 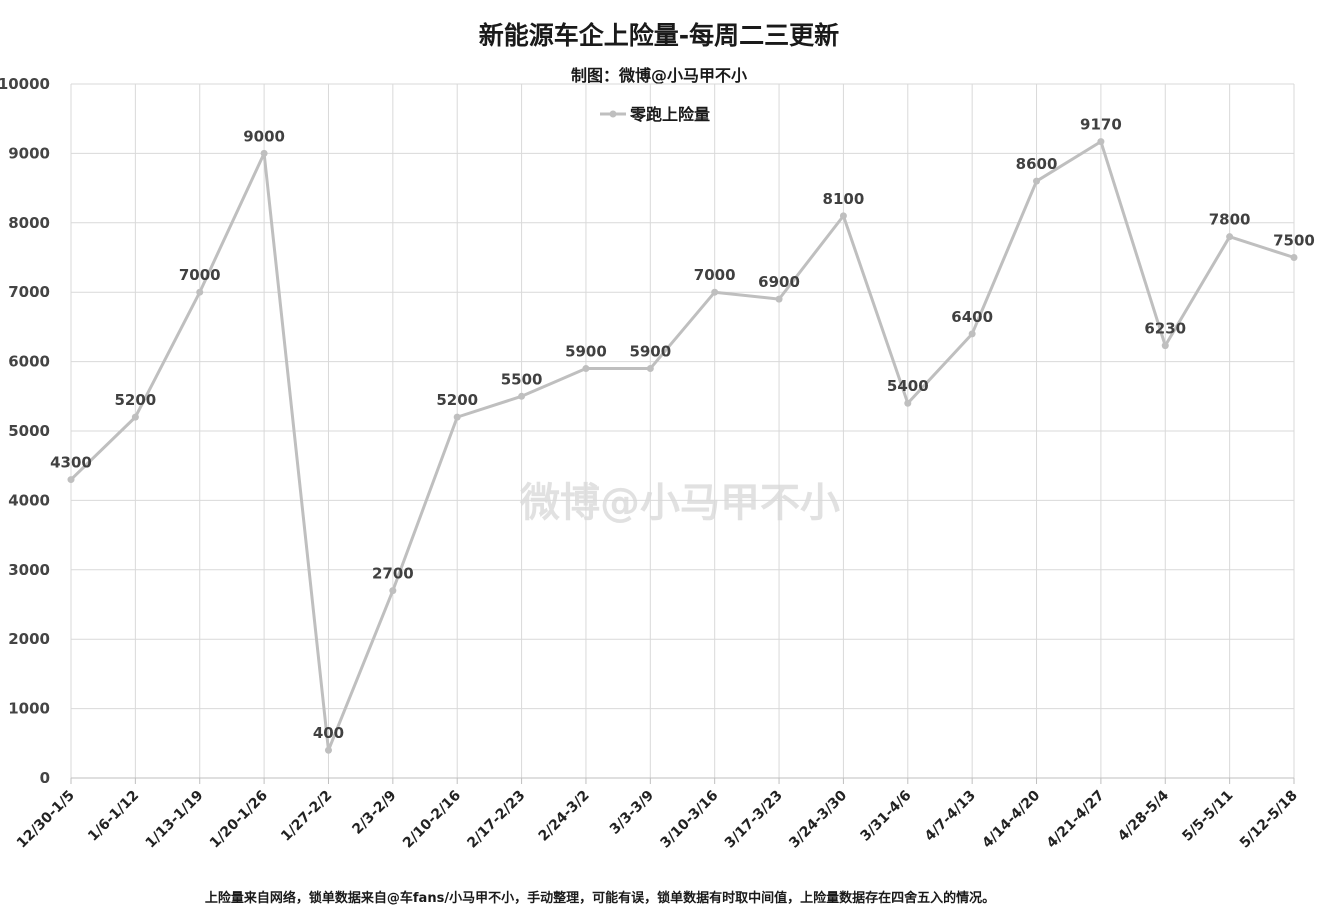 I want to click on x-tick-label: 2/3-2/9, so click(x=374, y=813).